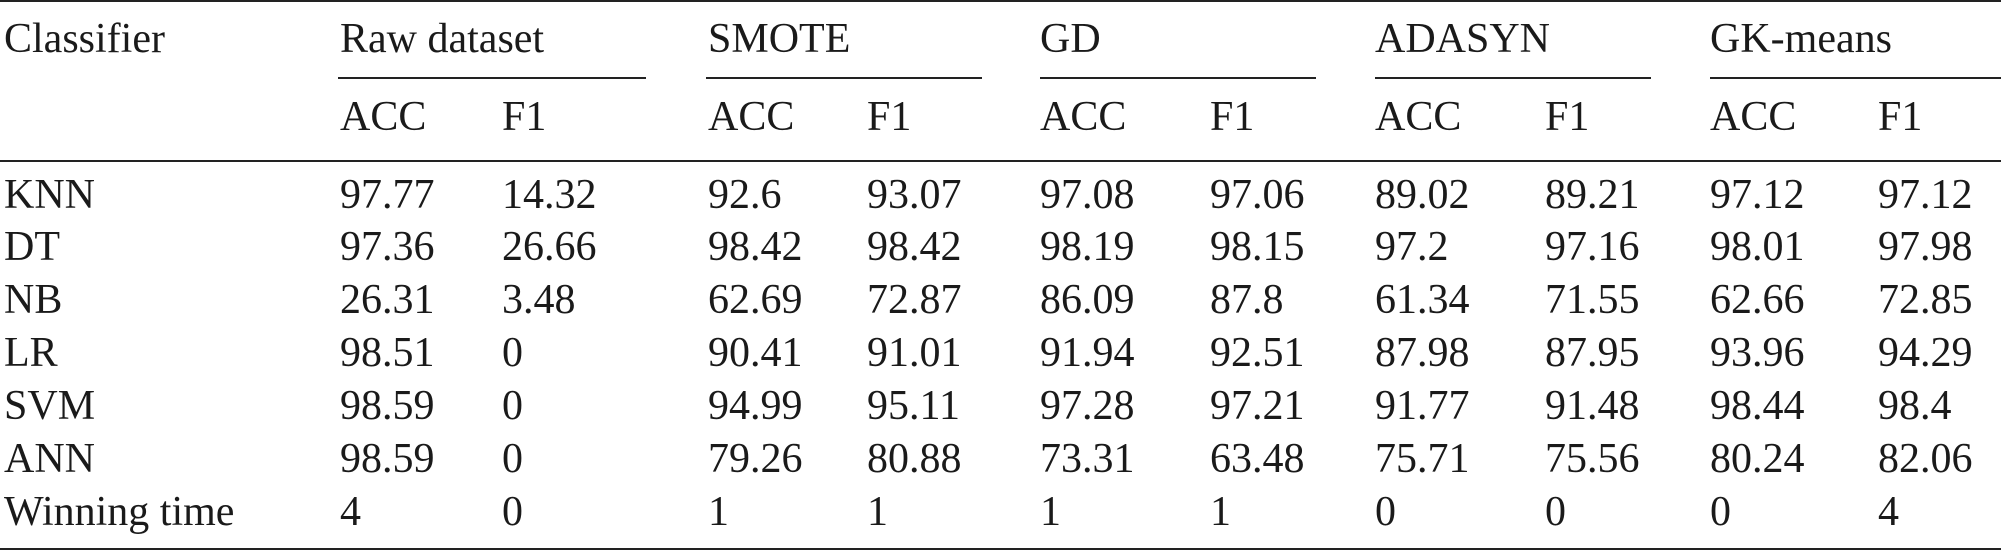 This screenshot has height=556, width=2001. I want to click on table-cell: 97.08, so click(1087, 195).